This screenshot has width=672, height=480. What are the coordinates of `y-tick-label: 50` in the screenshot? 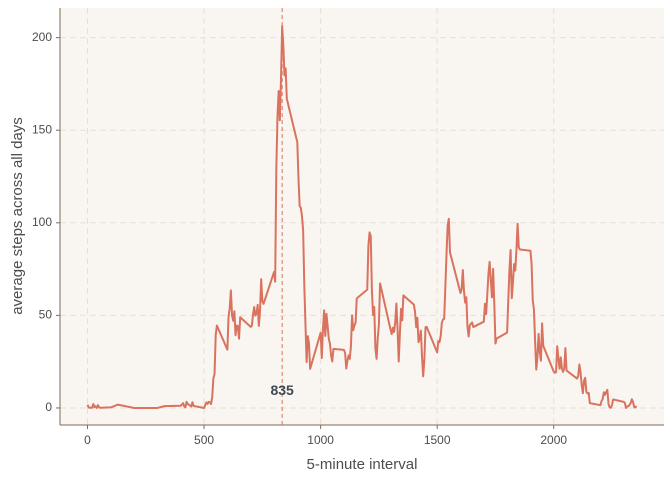 It's located at (46, 315).